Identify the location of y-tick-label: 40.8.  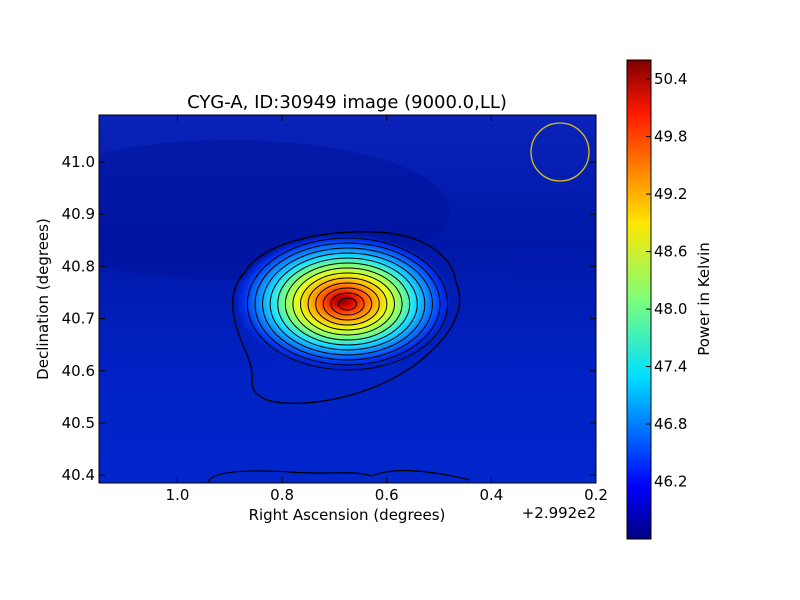
(78, 266).